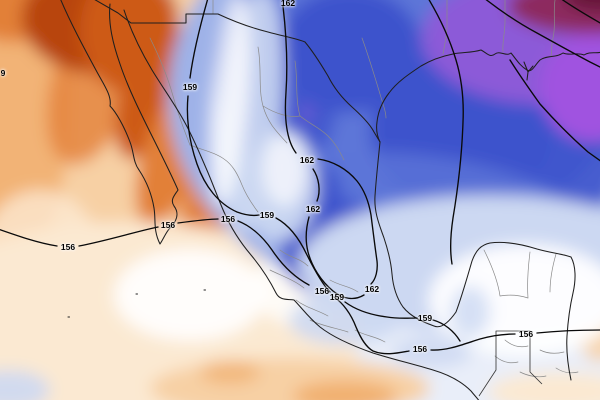  I want to click on country-borders, so click(510, 363).